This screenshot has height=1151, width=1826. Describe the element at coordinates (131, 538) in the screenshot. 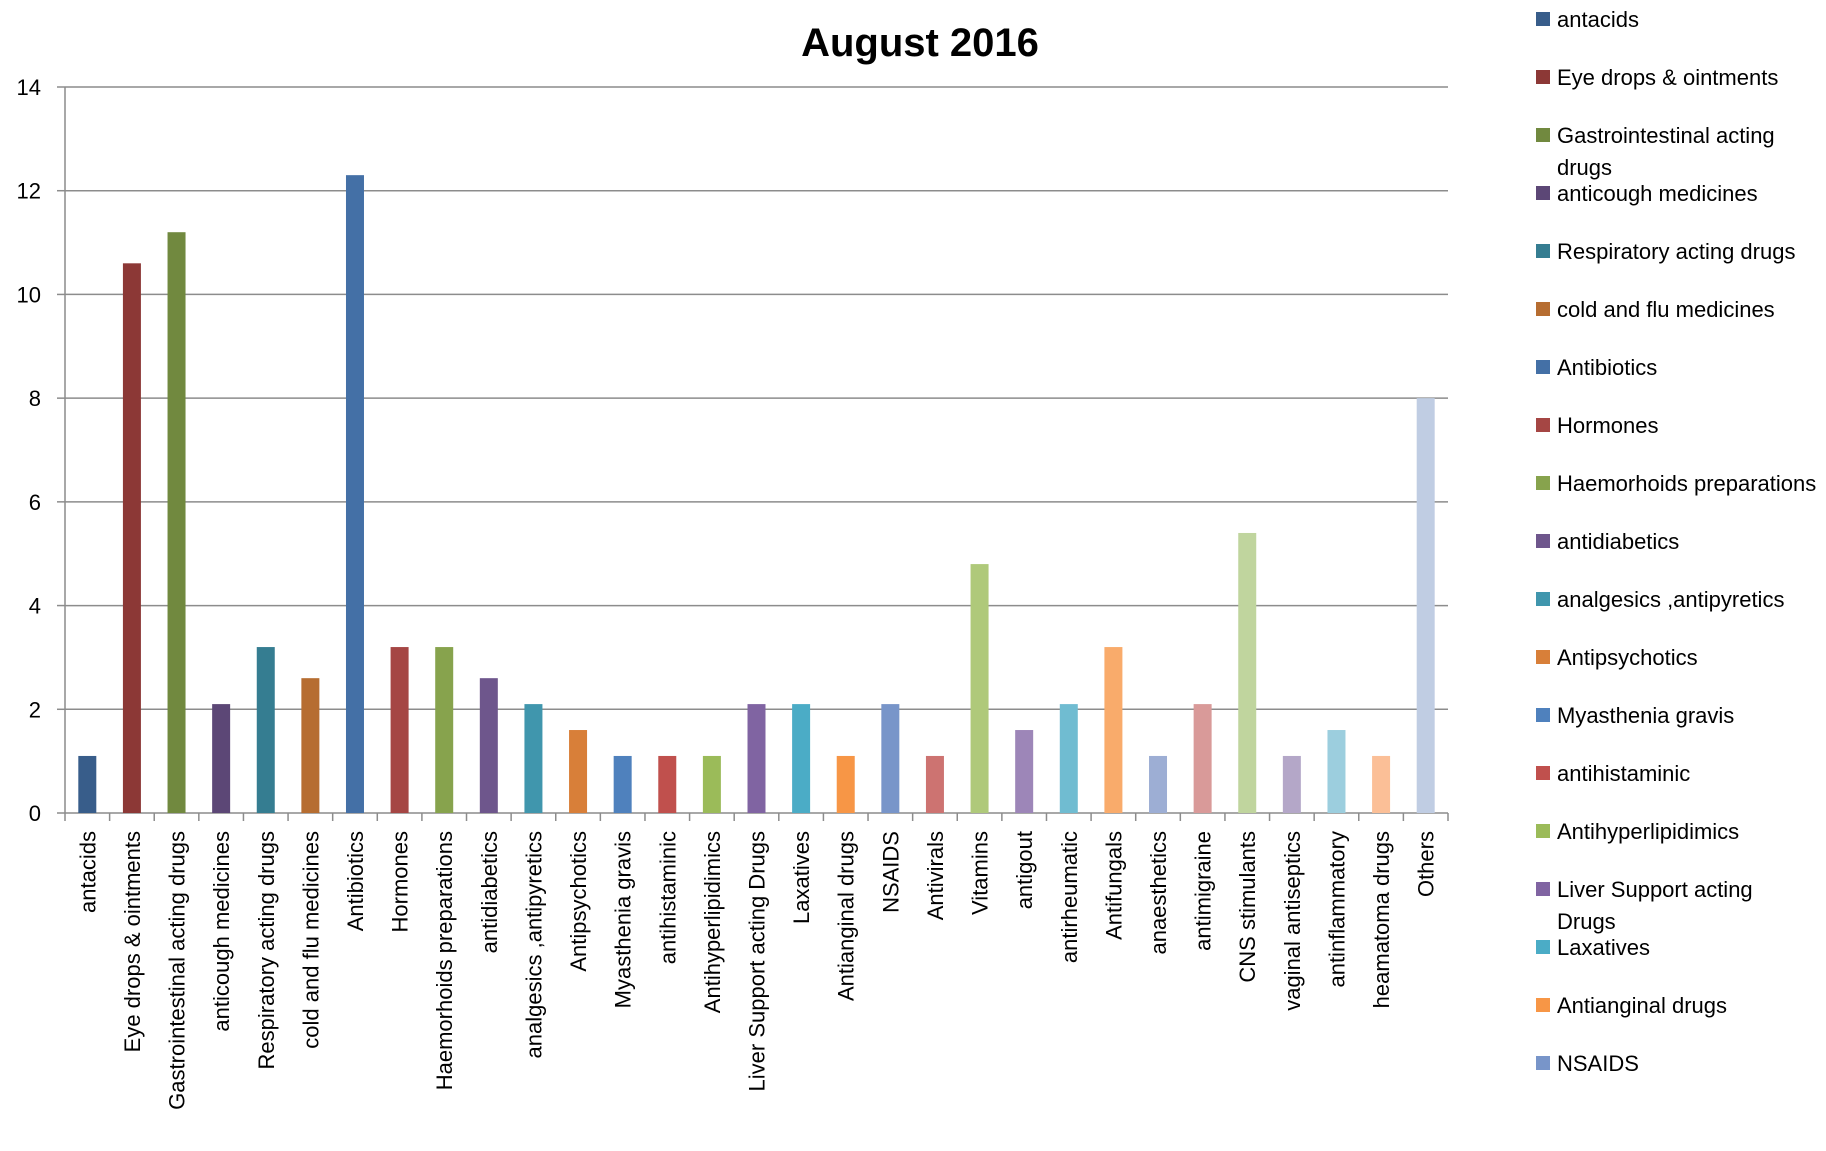

I see `bar-eye-drops-ointments` at that location.